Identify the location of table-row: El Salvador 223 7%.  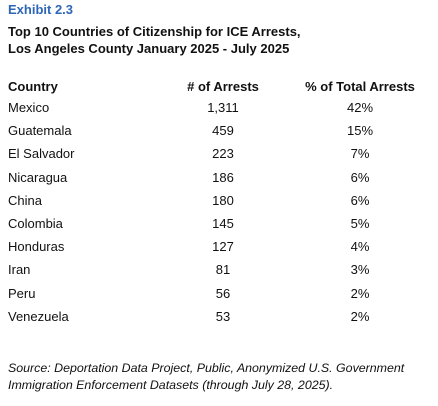
(220, 157).